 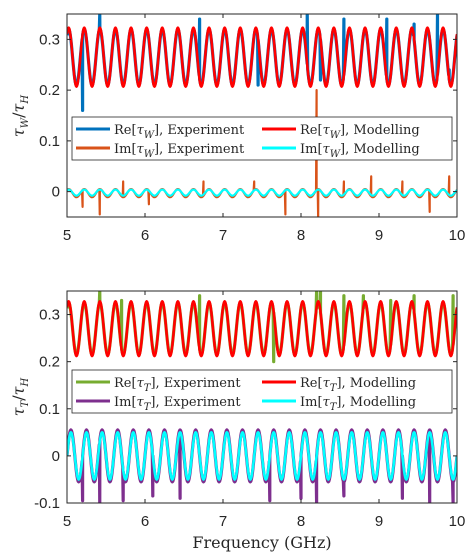 What do you see at coordinates (177, 385) in the screenshot?
I see `legend-entry: Re[τT​], Experiment` at bounding box center [177, 385].